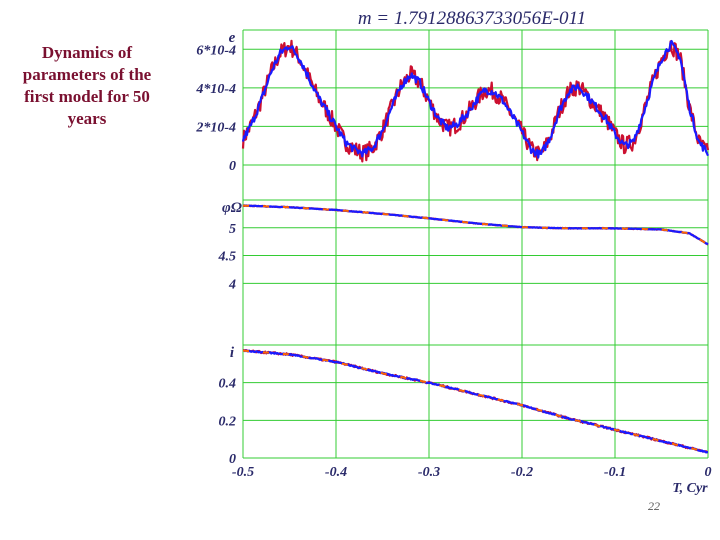 Image resolution: width=720 pixels, height=540 pixels. Describe the element at coordinates (87, 52) in the screenshot. I see `caption-line: Dynamics of` at that location.